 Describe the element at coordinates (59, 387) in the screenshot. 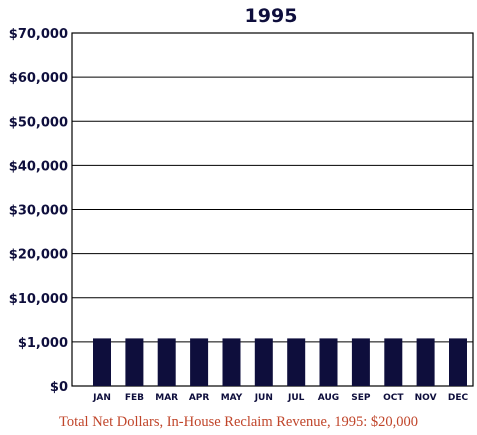

I see `y-tick-label: $0` at that location.